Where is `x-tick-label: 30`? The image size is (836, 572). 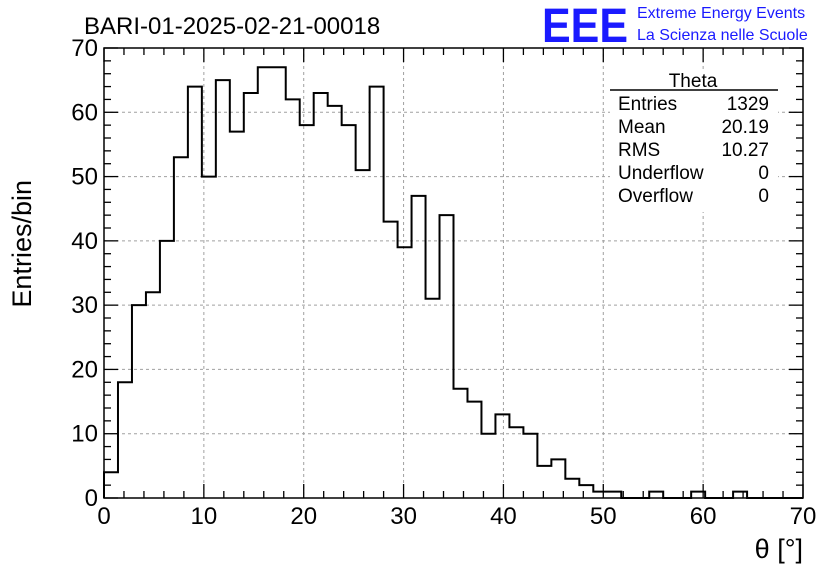 x-tick-label: 30 is located at coordinates (403, 516).